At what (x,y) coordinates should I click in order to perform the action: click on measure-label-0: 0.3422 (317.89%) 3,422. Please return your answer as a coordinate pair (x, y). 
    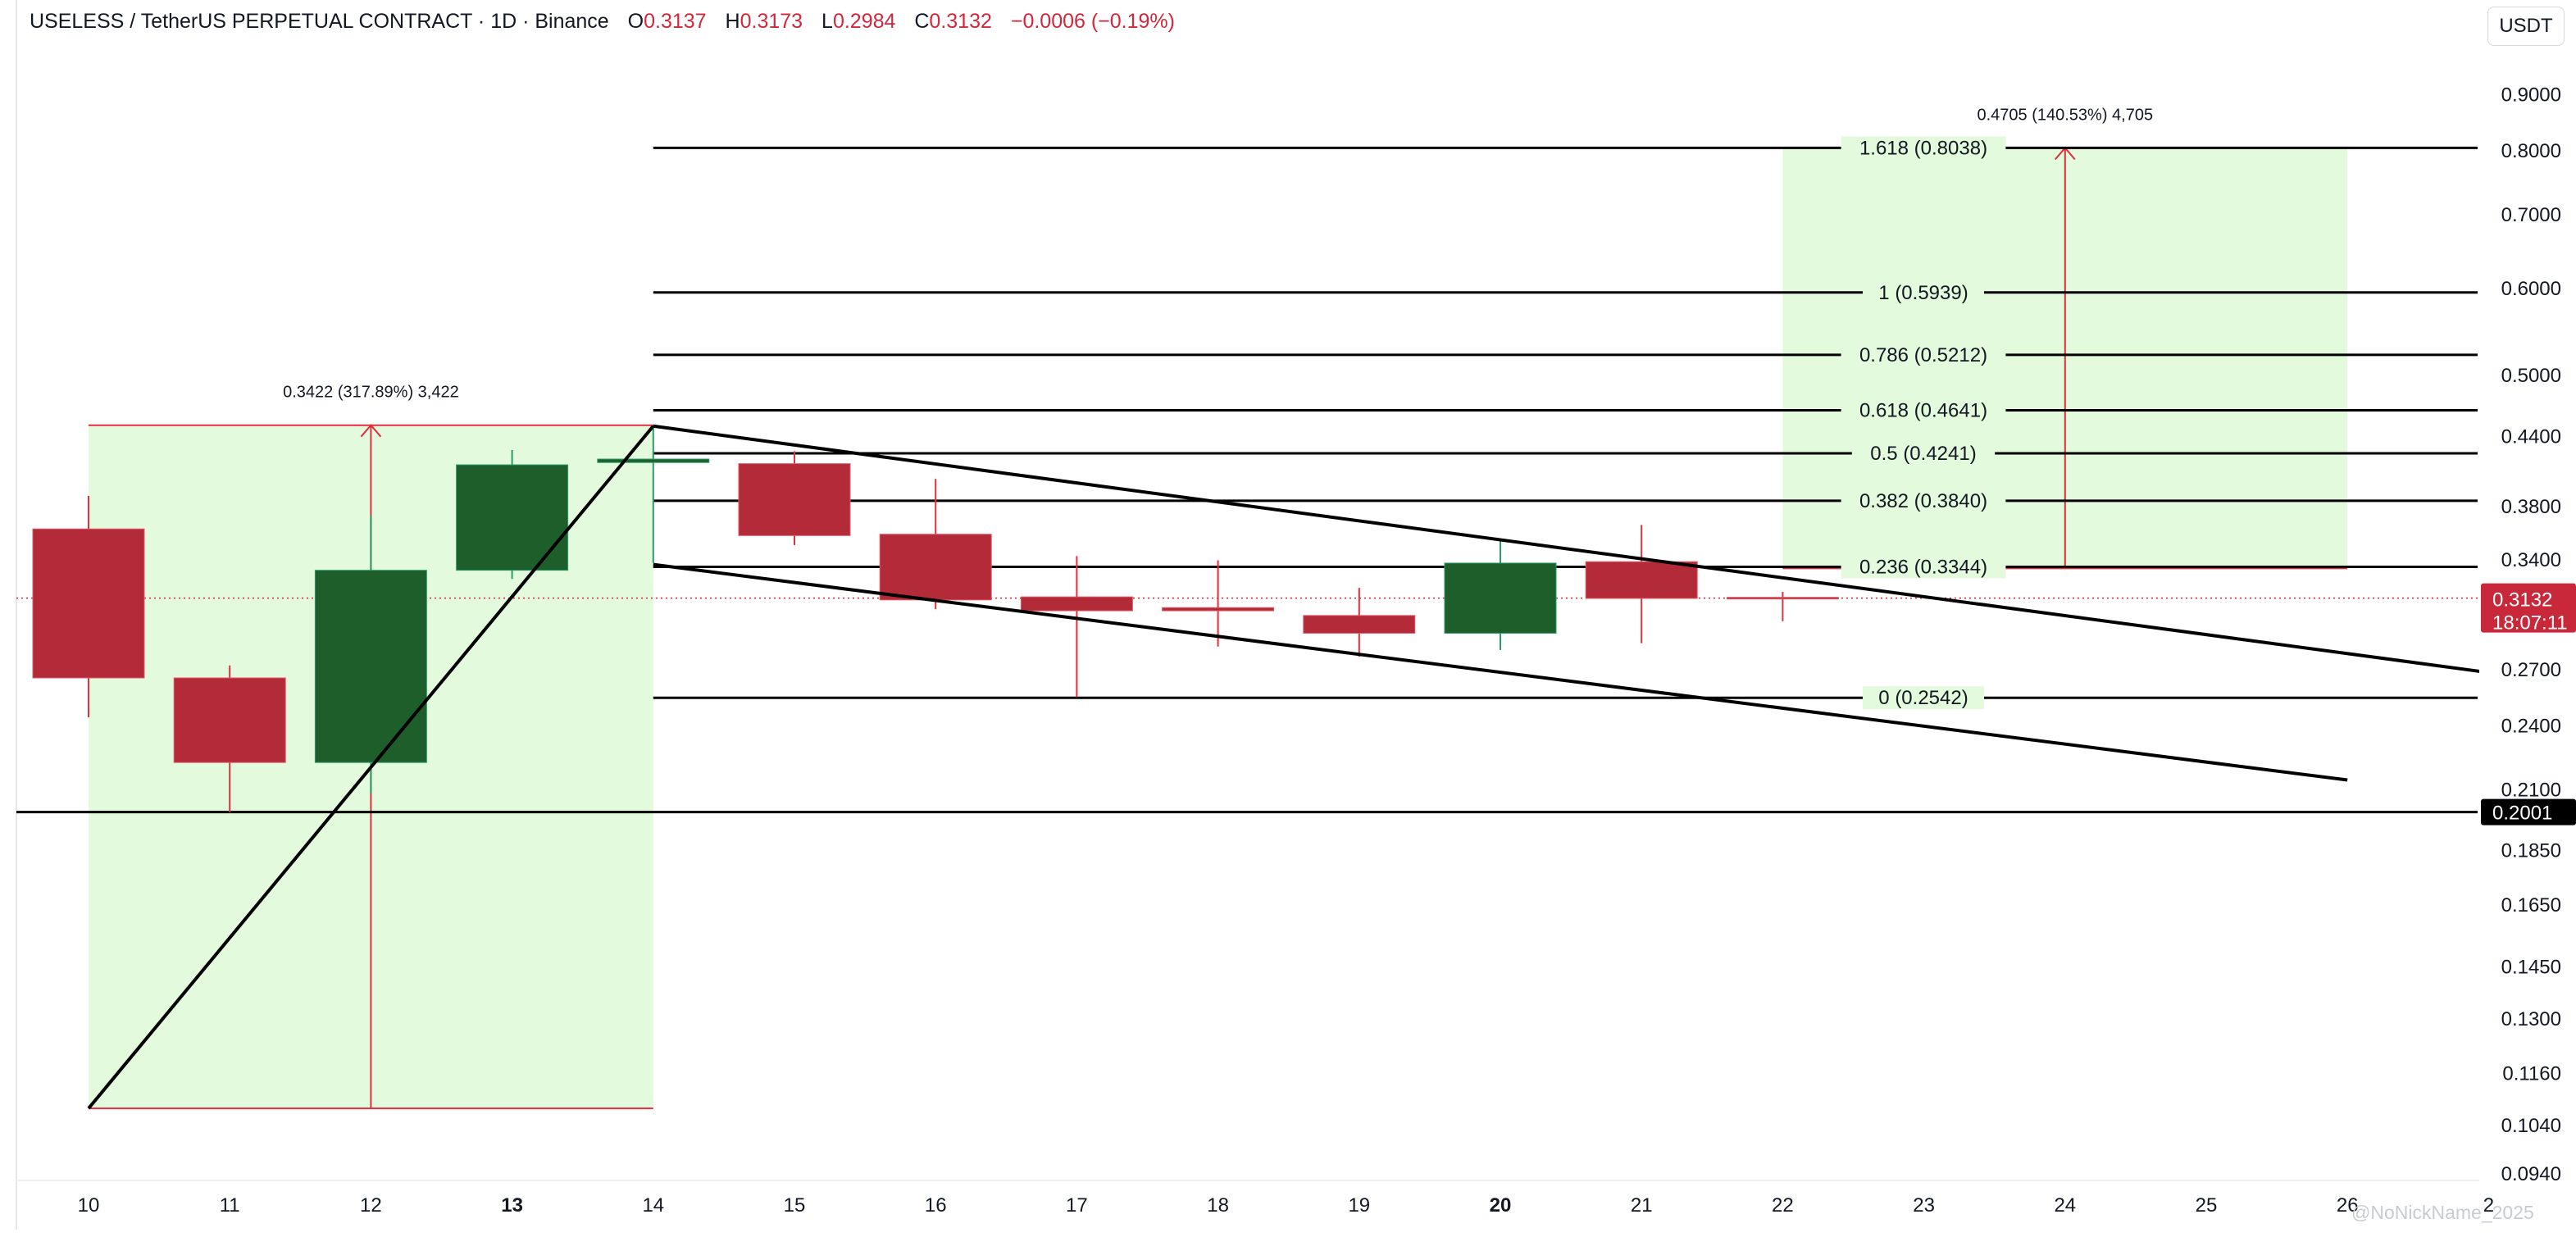
    Looking at the image, I should click on (371, 393).